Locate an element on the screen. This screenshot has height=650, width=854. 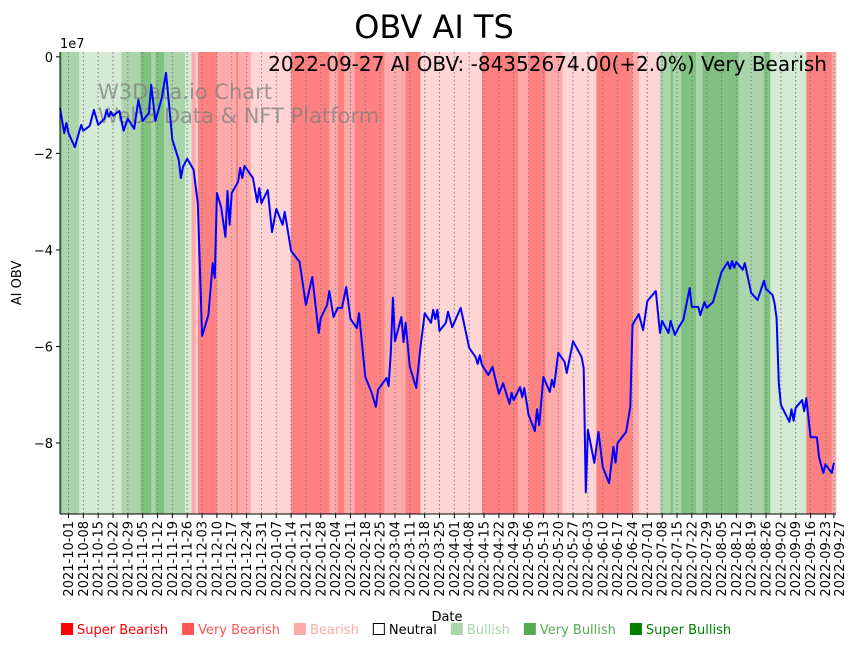
legend-item-very-bearish: Very Bearish is located at coordinates (231, 630).